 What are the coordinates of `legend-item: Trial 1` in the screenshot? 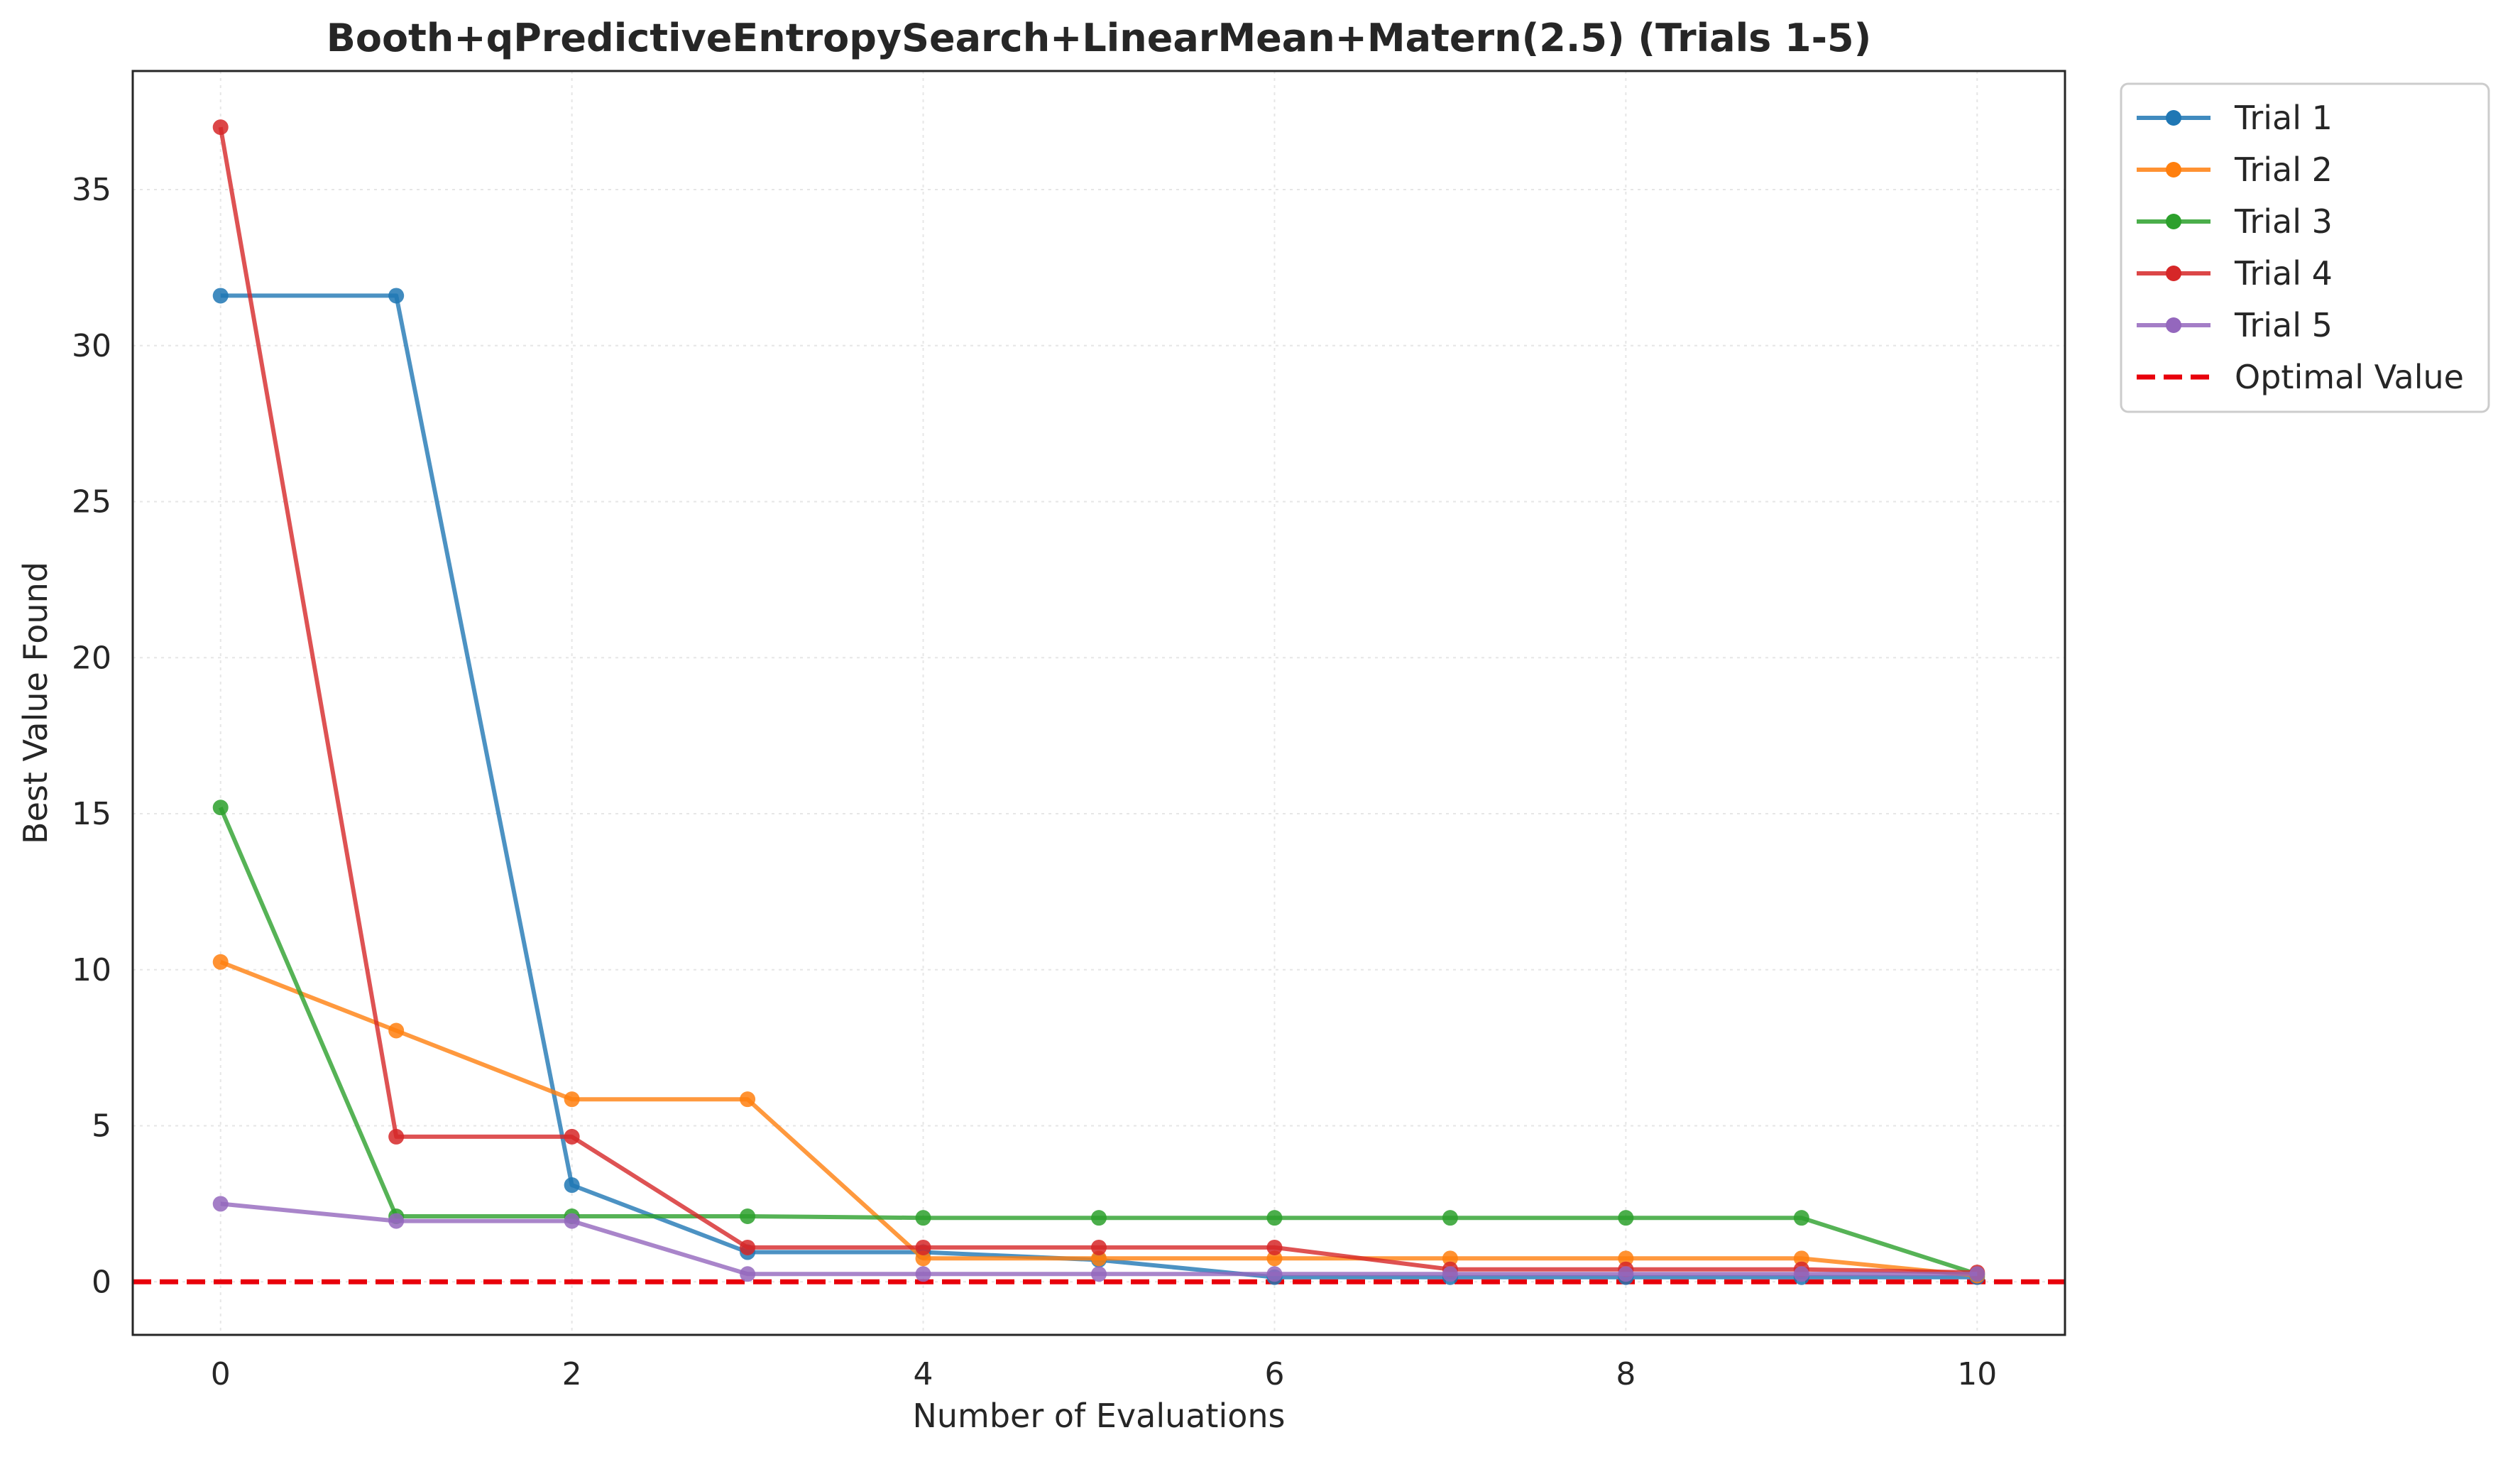 It's located at (2235, 118).